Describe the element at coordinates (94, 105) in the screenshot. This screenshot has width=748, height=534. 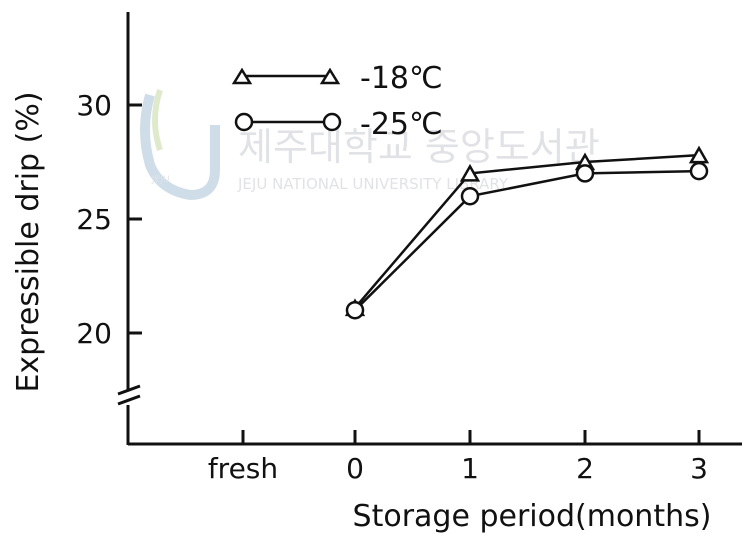
I see `y-tick-label: 30` at that location.